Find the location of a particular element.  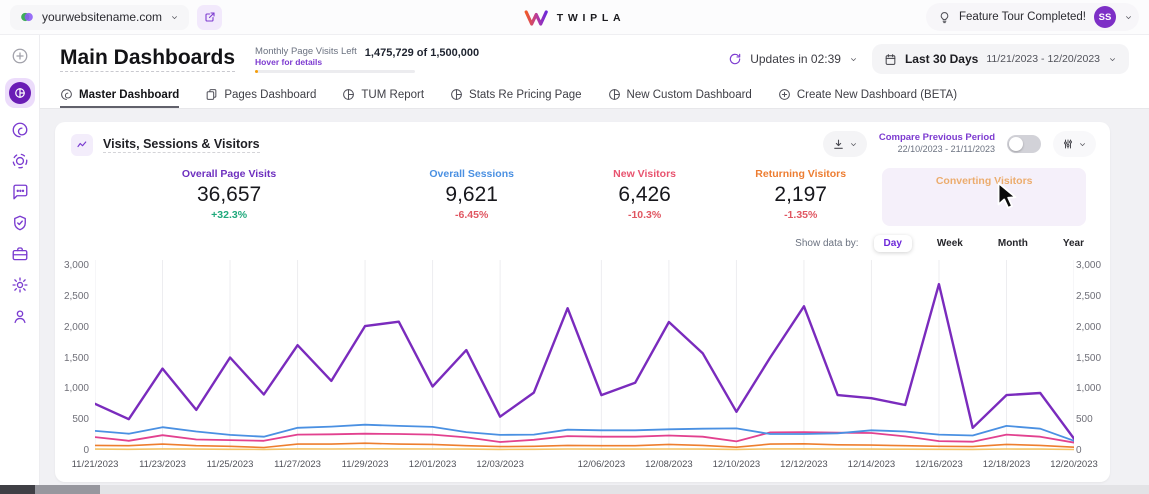

y-tick-label: 1,000 is located at coordinates (1089, 389).